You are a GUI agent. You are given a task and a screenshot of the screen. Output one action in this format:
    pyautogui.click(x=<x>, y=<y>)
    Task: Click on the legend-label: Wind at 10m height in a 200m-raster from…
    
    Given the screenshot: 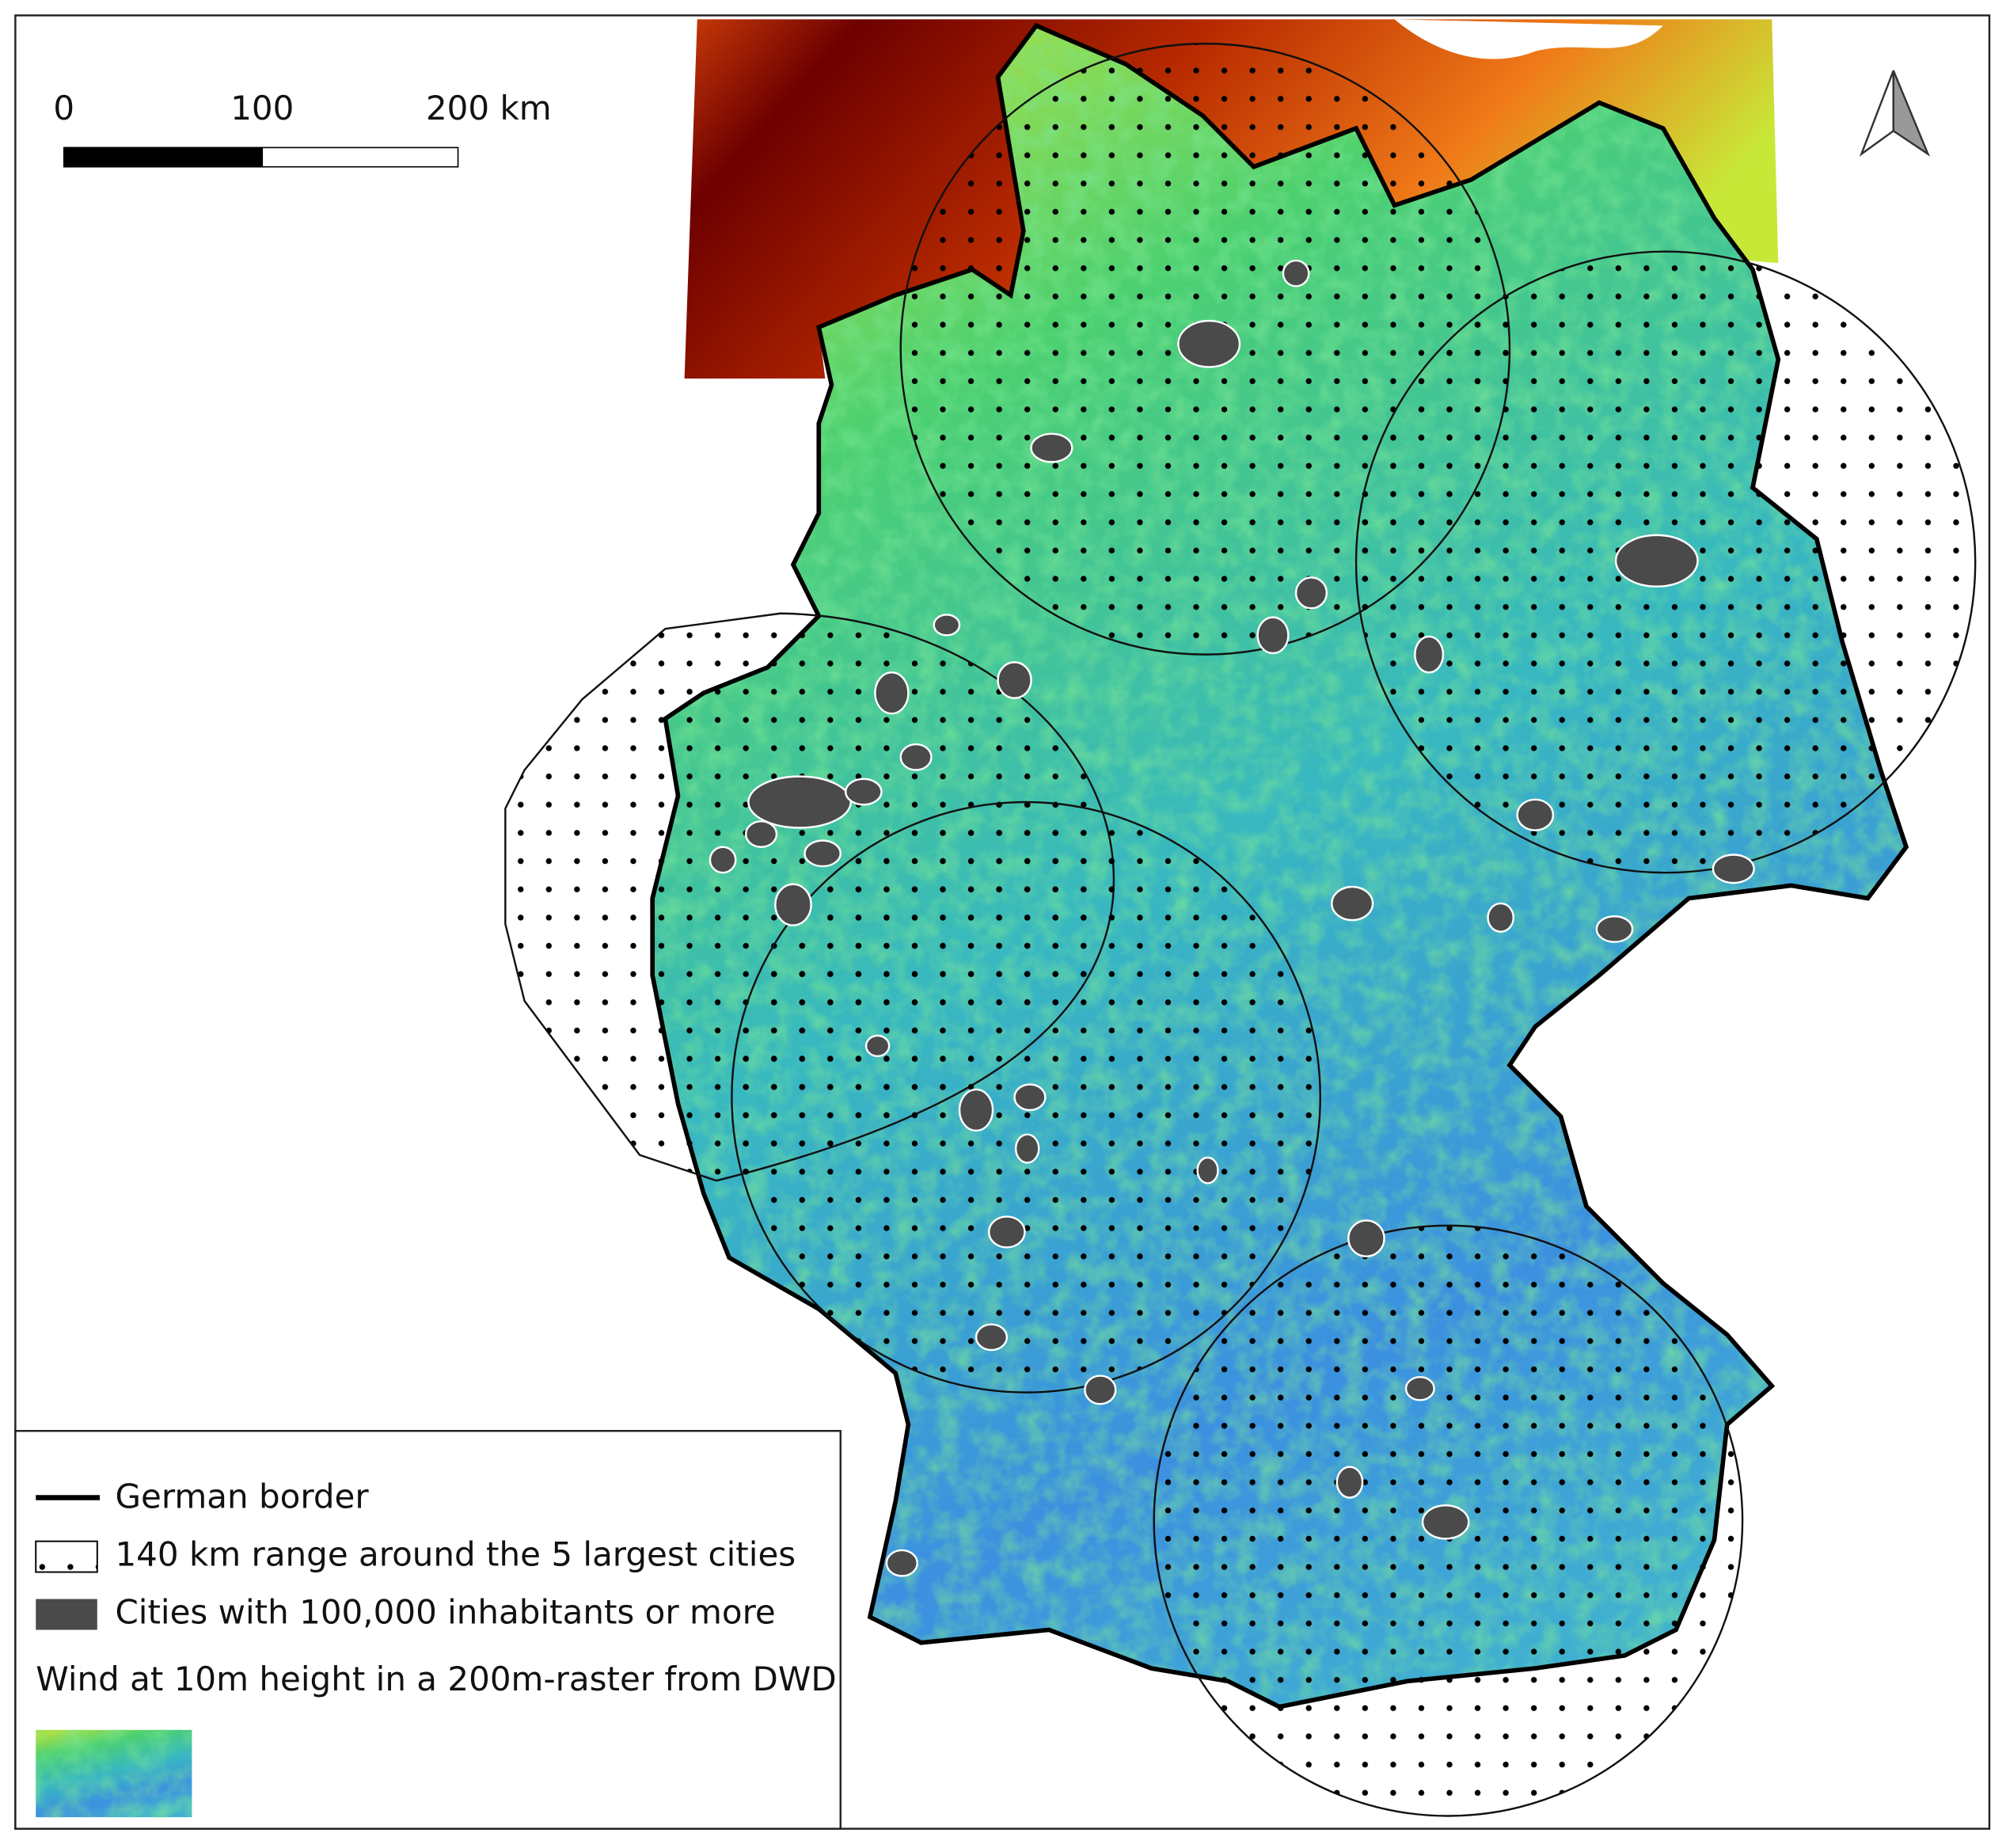 What is the action you would take?
    pyautogui.click(x=436, y=1679)
    